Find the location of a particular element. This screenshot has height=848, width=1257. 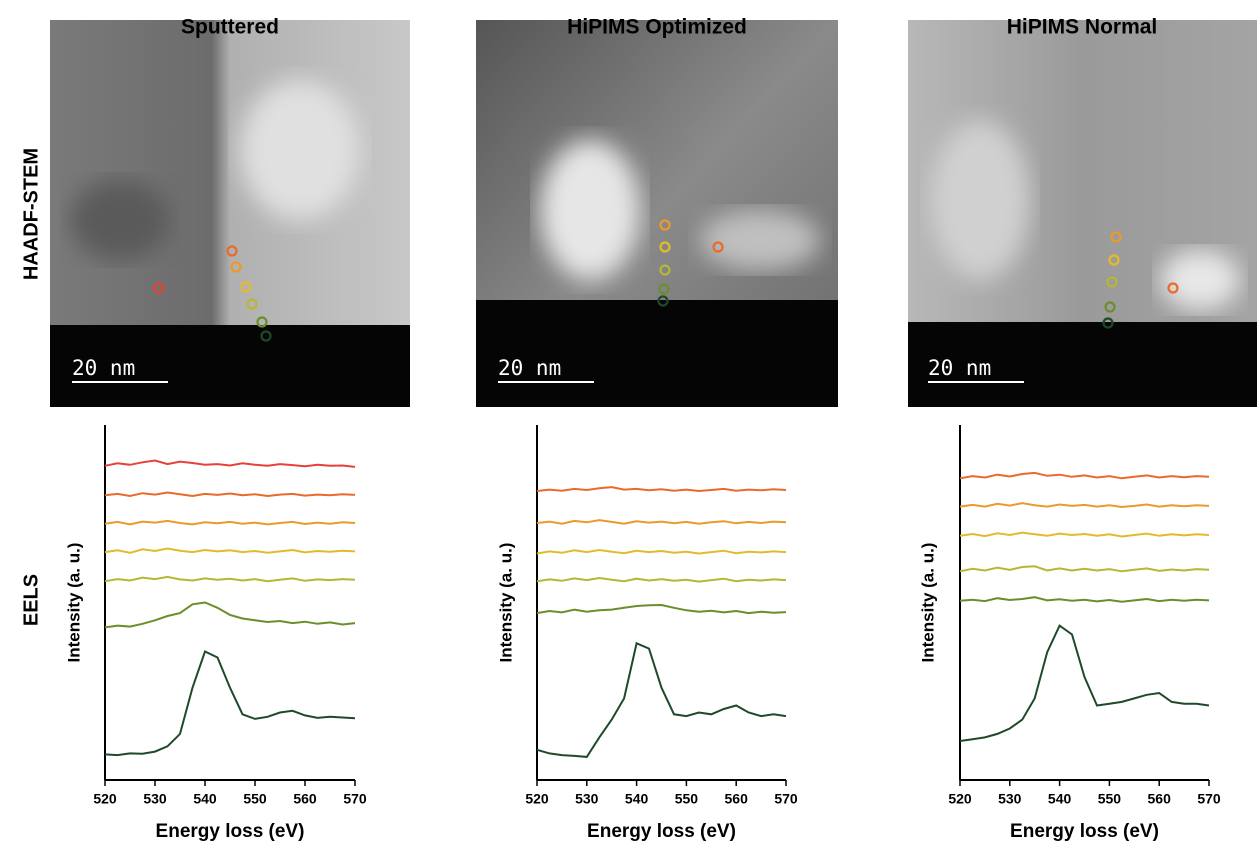

panel-title: HiPIMS Normal is located at coordinates (1082, 27).